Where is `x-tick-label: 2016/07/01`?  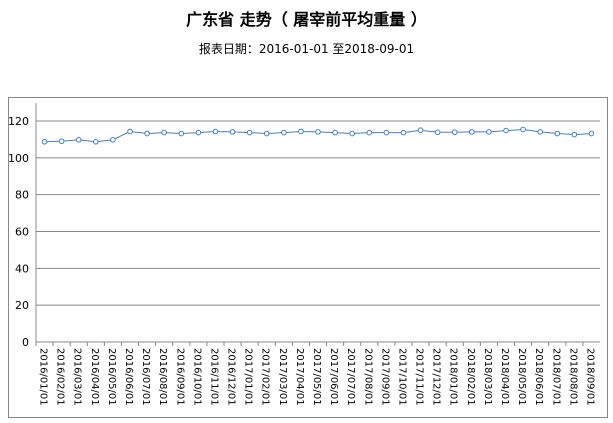 x-tick-label: 2016/07/01 is located at coordinates (145, 377).